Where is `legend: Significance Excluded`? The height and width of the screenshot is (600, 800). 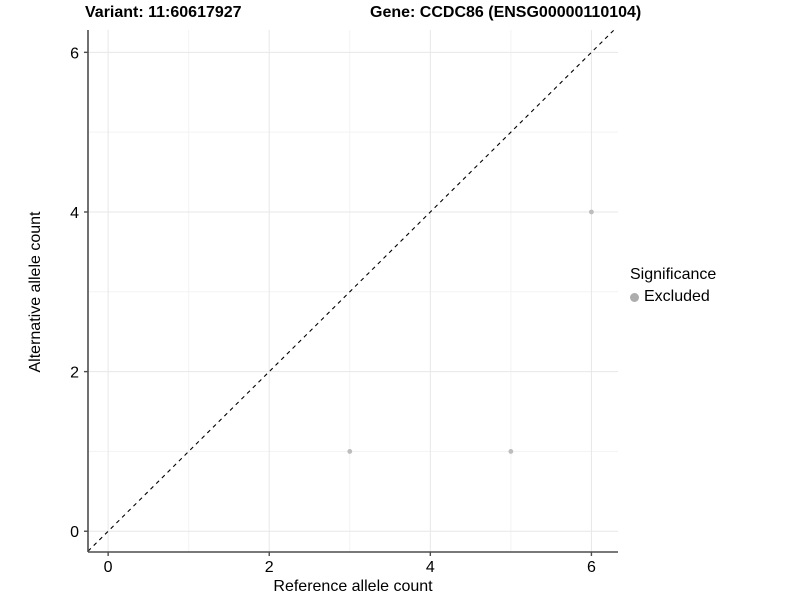 legend: Significance Excluded is located at coordinates (673, 286).